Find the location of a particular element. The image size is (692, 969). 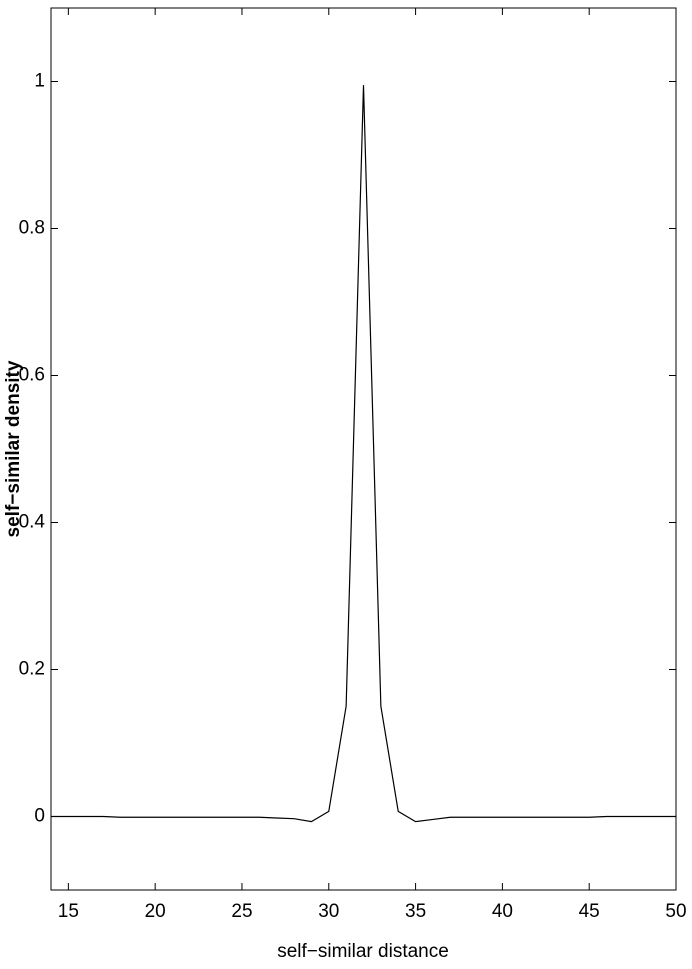

x-tick-label: 50 is located at coordinates (675, 911).